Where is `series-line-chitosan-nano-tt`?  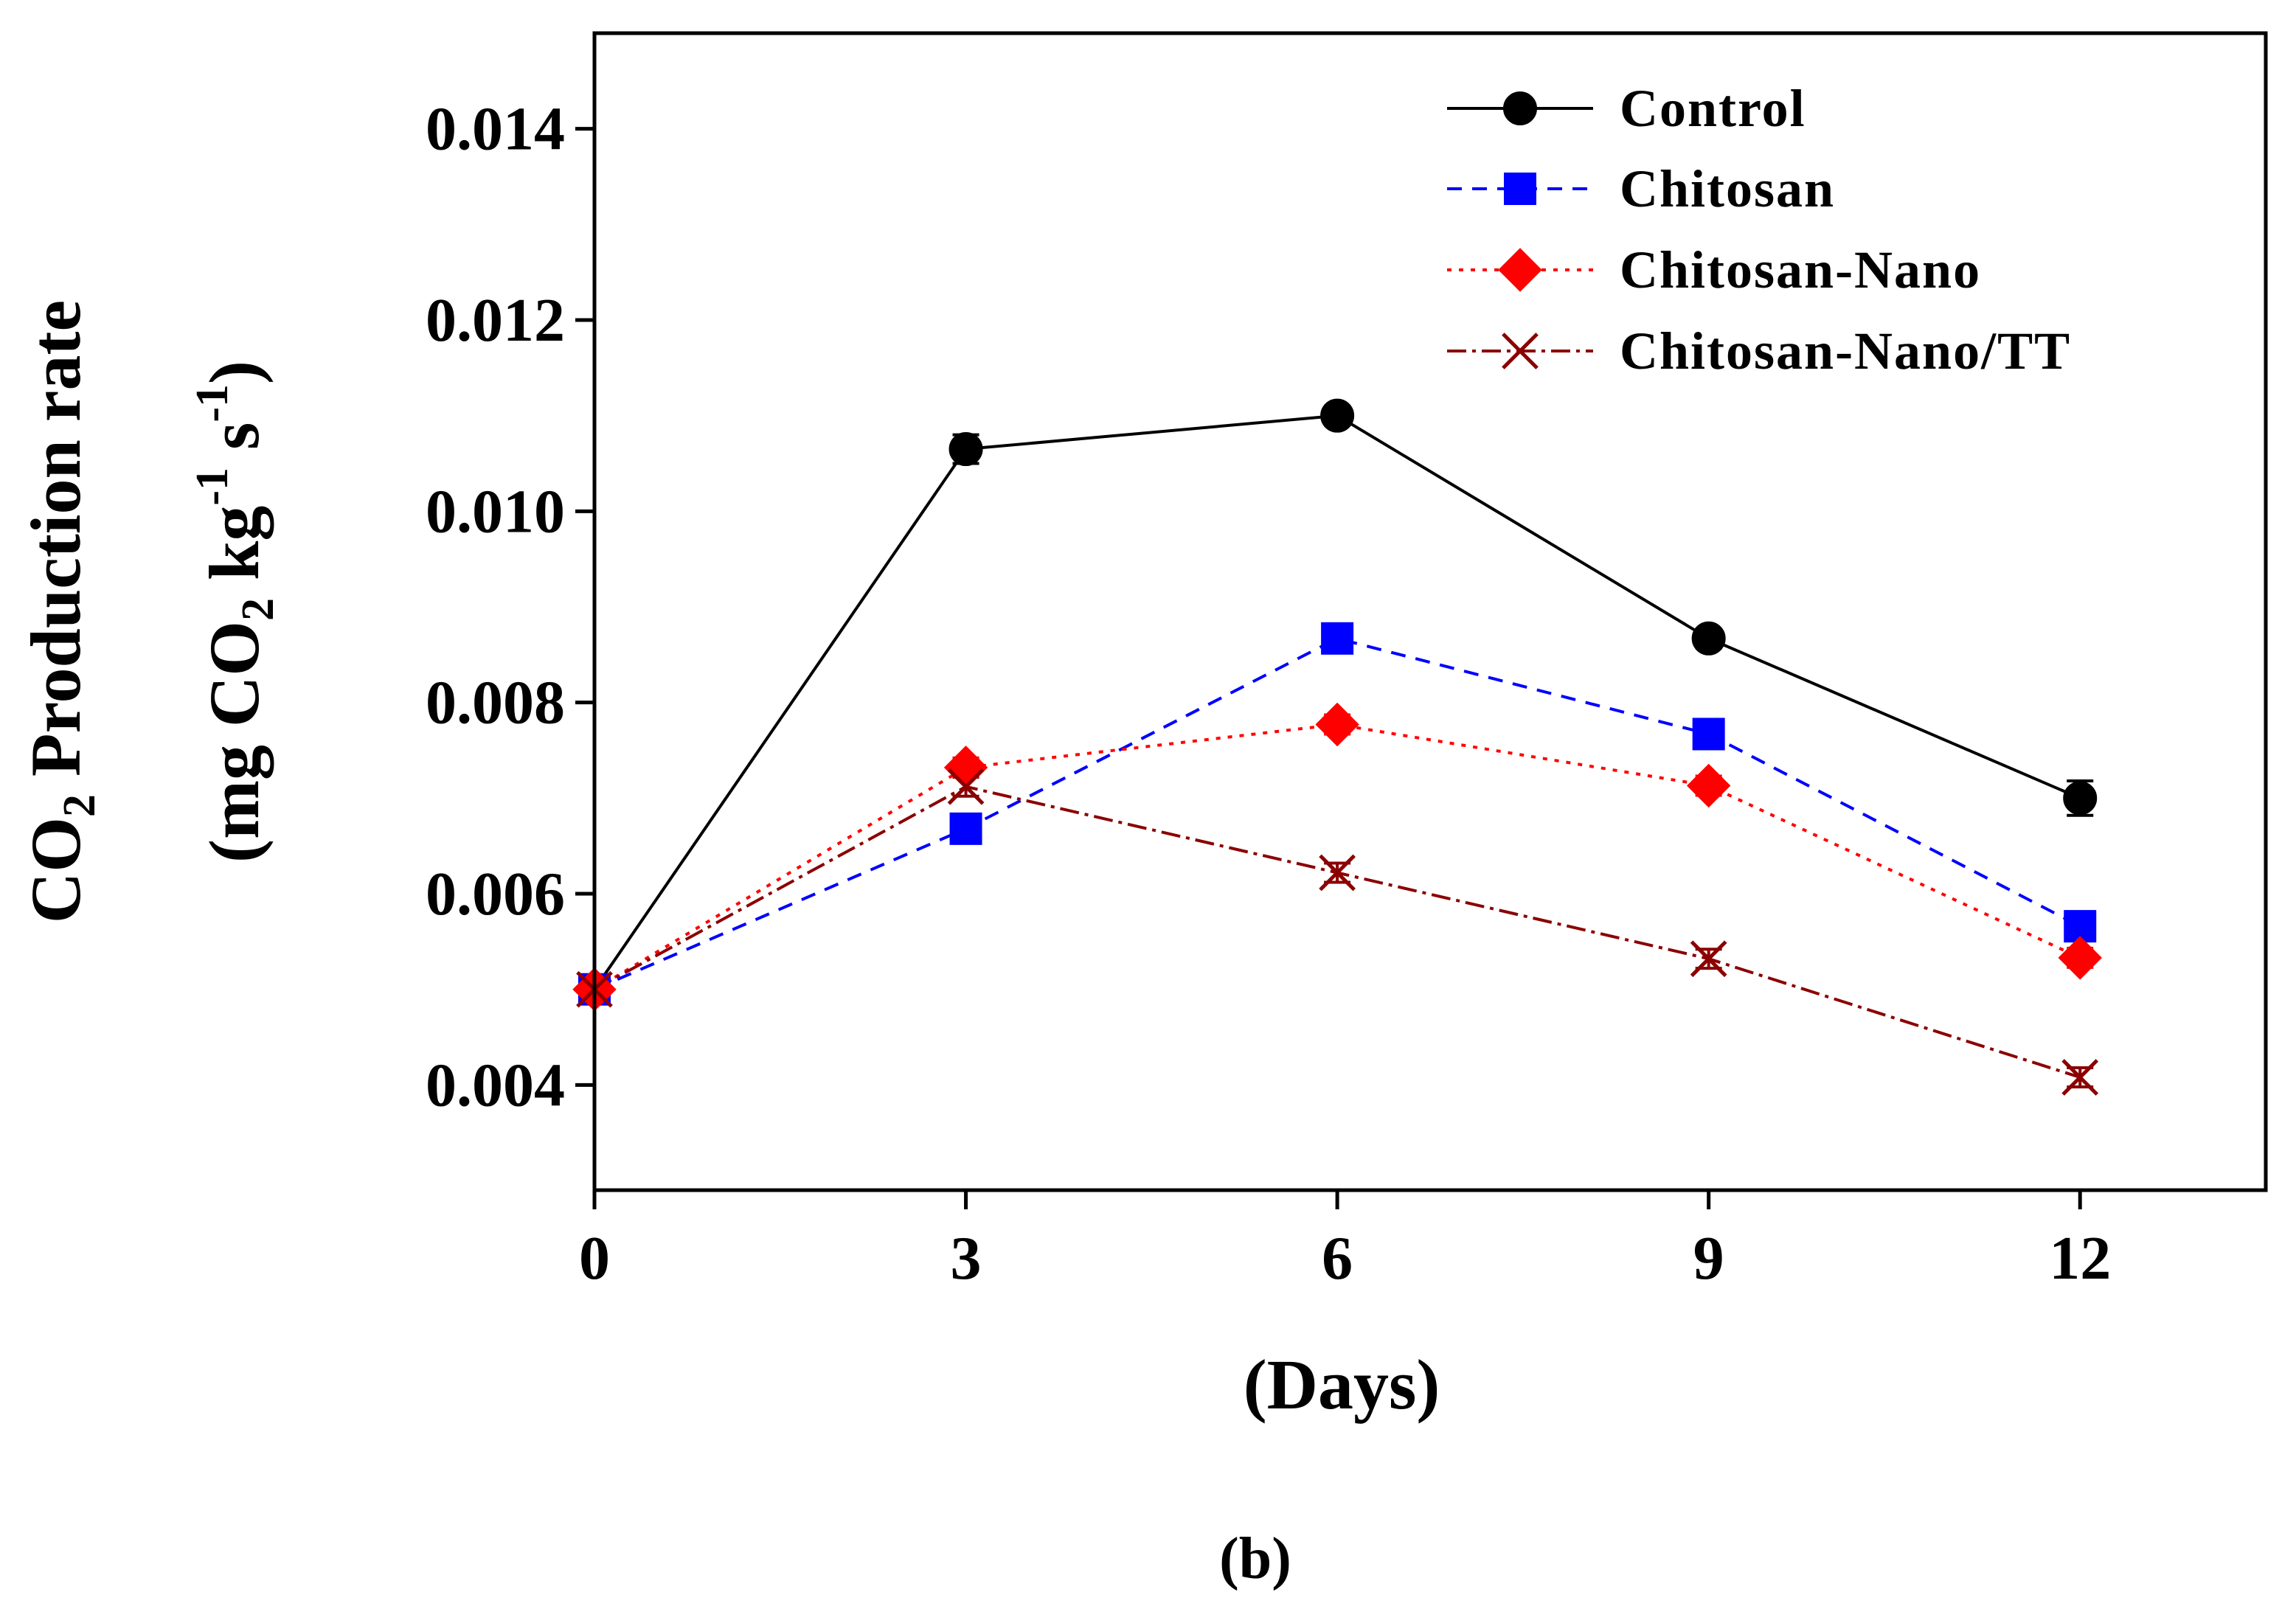 series-line-chitosan-nano-tt is located at coordinates (1337, 932).